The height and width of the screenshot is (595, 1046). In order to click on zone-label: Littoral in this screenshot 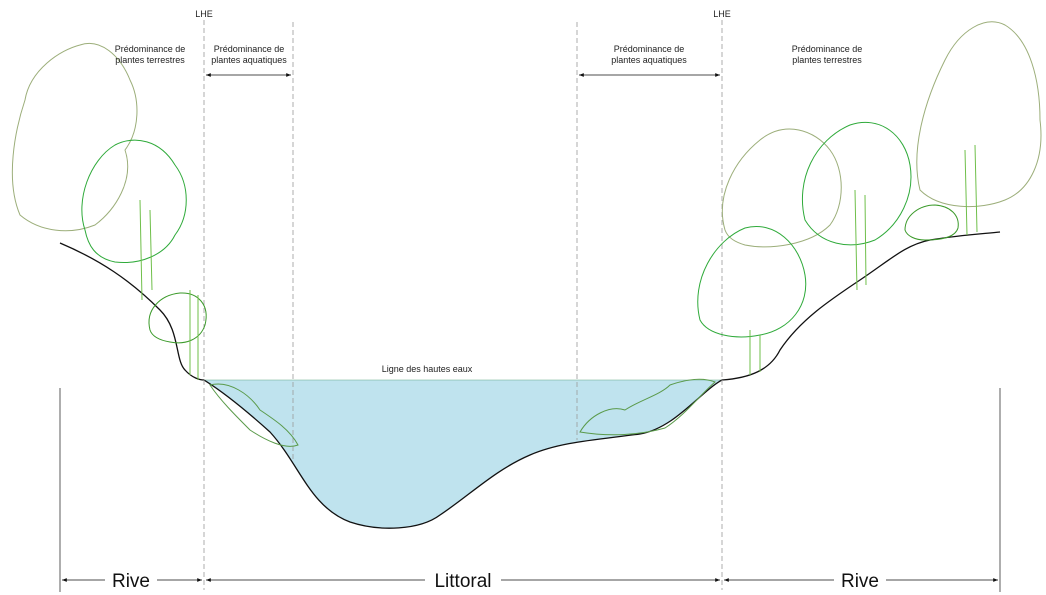, I will do `click(462, 581)`.